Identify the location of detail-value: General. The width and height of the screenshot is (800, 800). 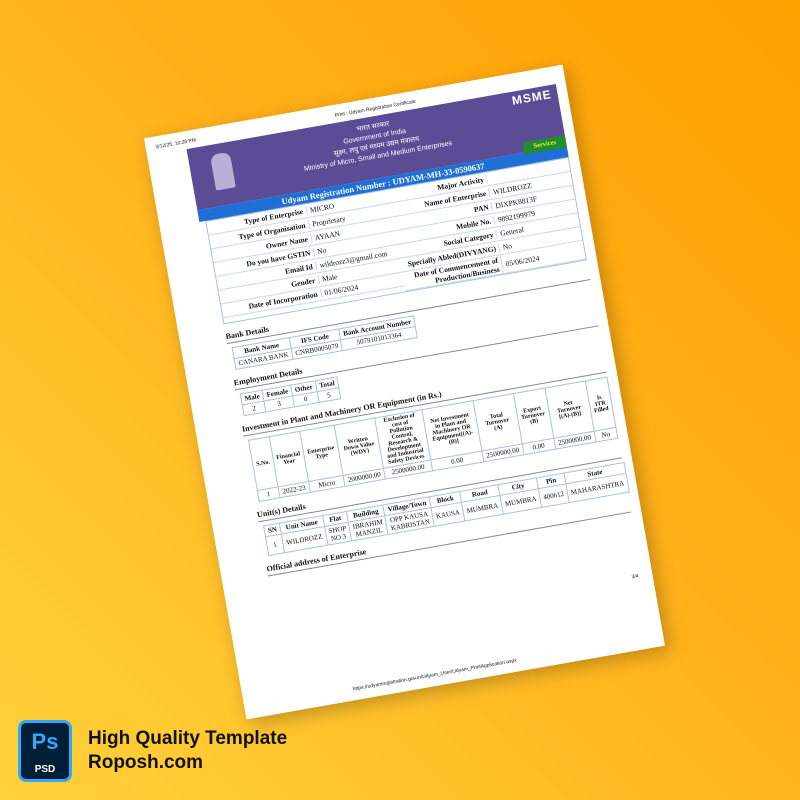
(512, 231).